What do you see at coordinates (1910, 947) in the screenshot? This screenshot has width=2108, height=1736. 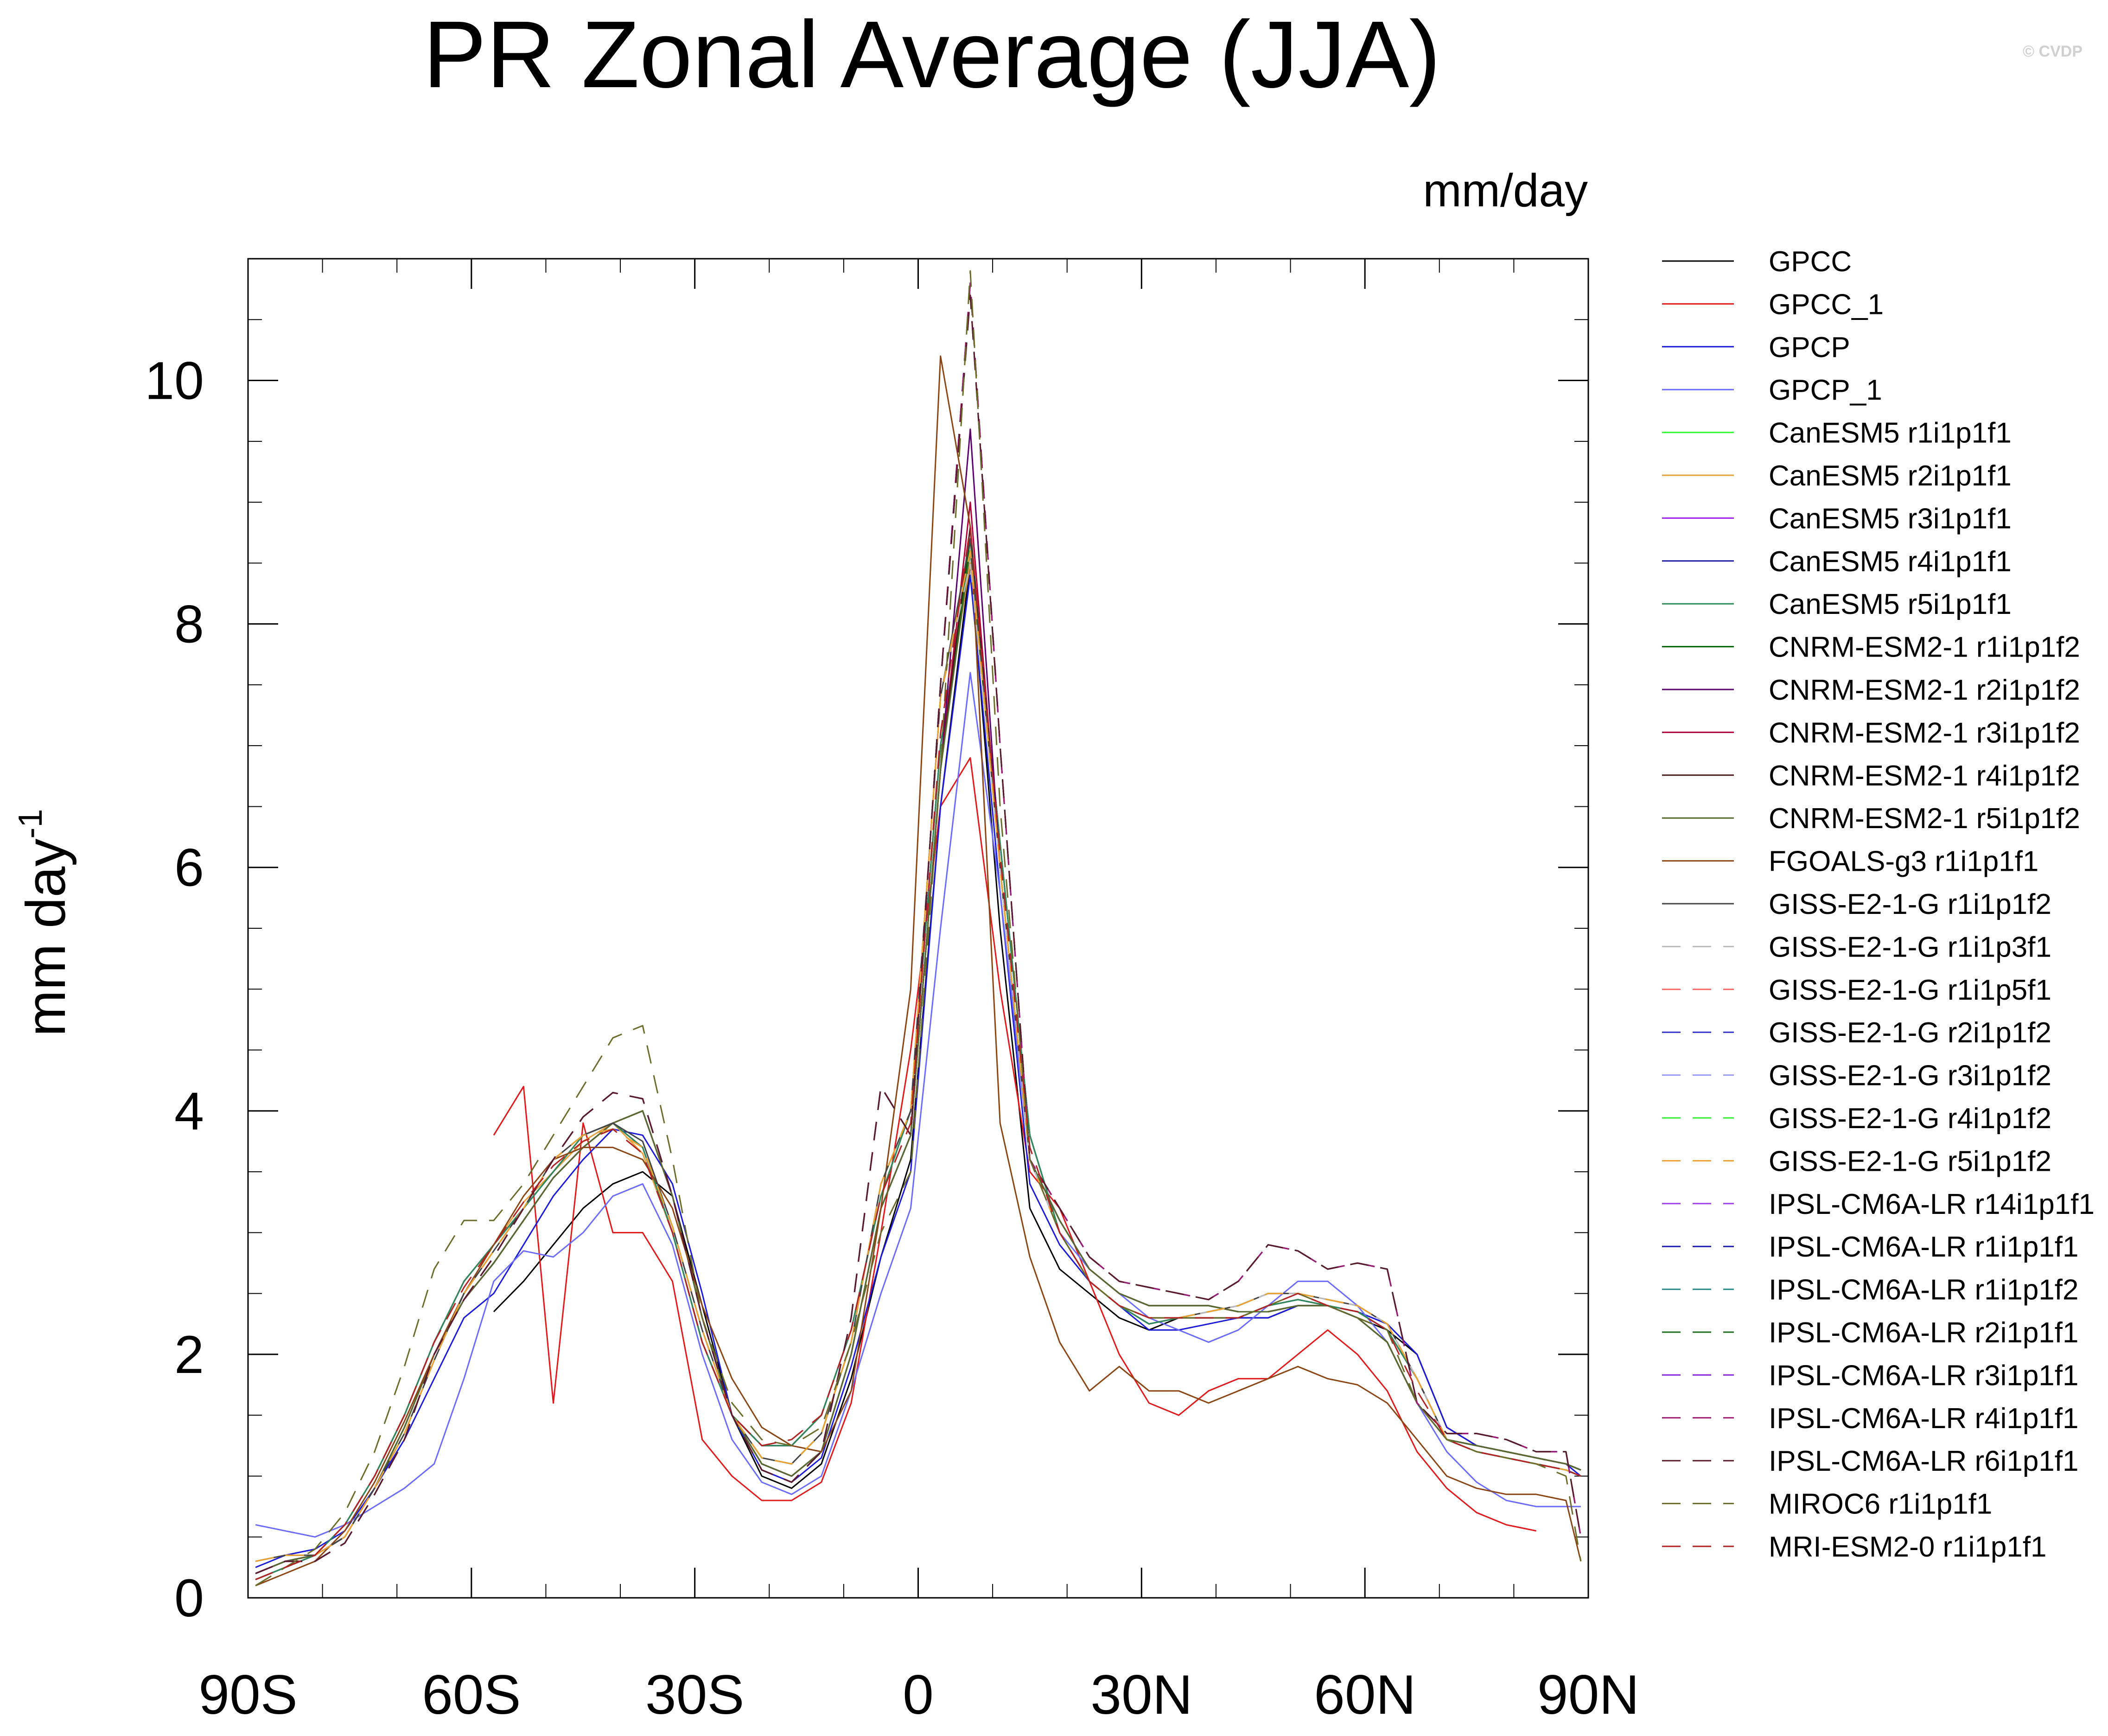 I see `legend-label-17: GISS-E2-1-G r1i1p3f1` at bounding box center [1910, 947].